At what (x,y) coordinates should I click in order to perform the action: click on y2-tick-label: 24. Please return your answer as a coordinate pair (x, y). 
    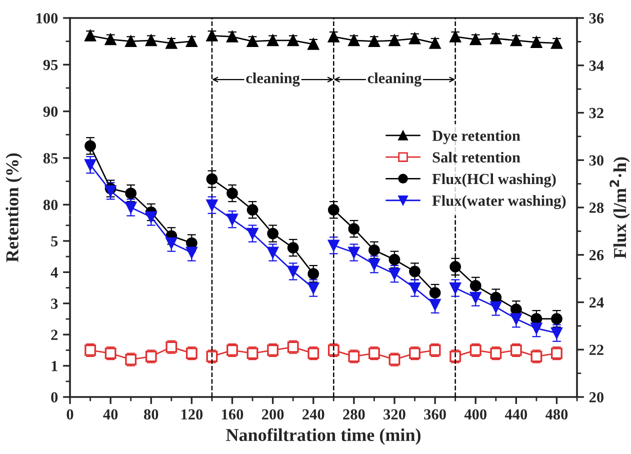
    Looking at the image, I should click on (596, 302).